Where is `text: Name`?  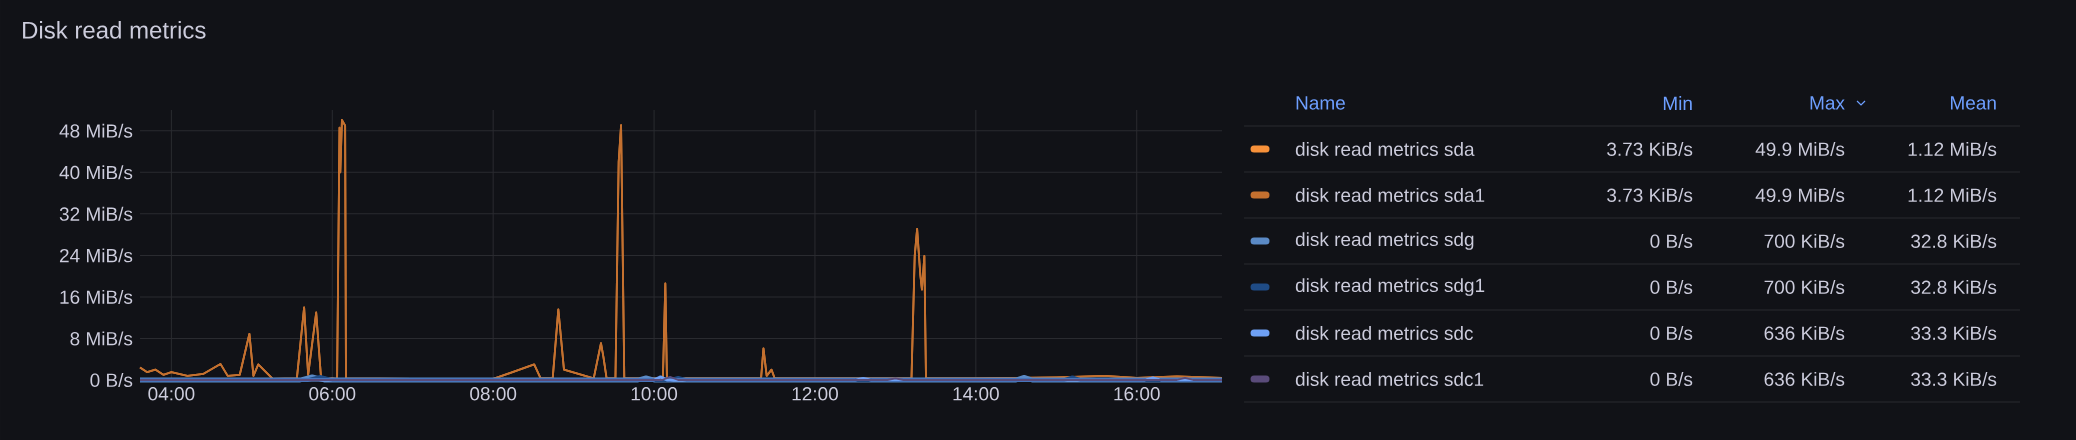
text: Name is located at coordinates (1320, 103).